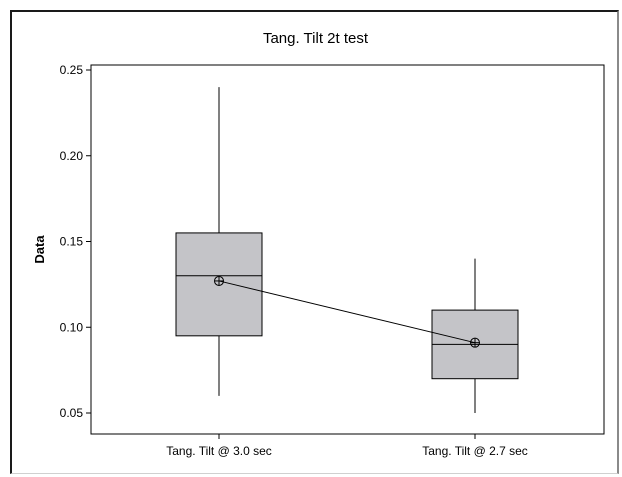  I want to click on y-tick-label: 0.25, so click(72, 70).